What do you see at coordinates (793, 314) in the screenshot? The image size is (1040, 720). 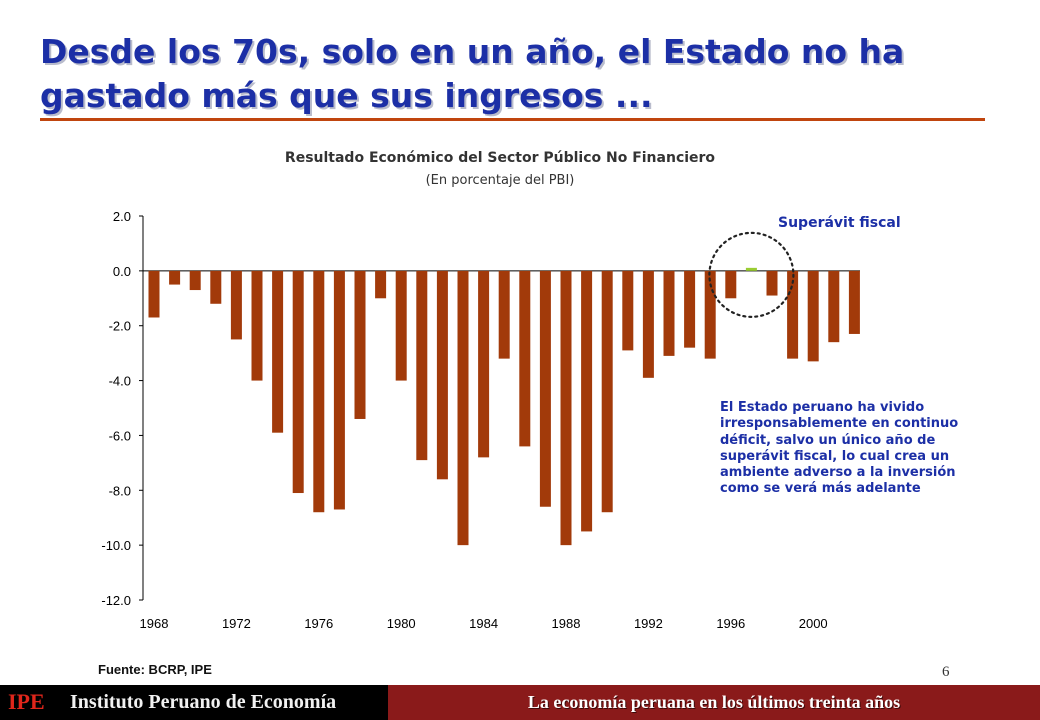 I see `bar-1999` at bounding box center [793, 314].